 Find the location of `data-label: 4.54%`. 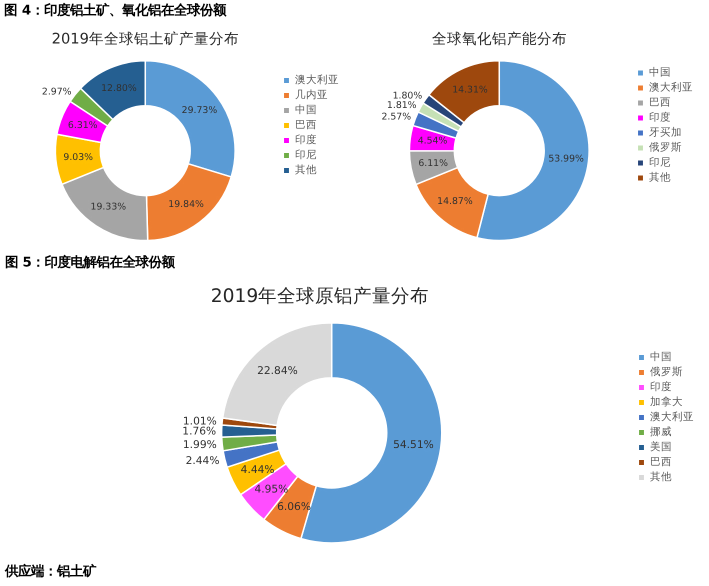

data-label: 4.54% is located at coordinates (433, 141).